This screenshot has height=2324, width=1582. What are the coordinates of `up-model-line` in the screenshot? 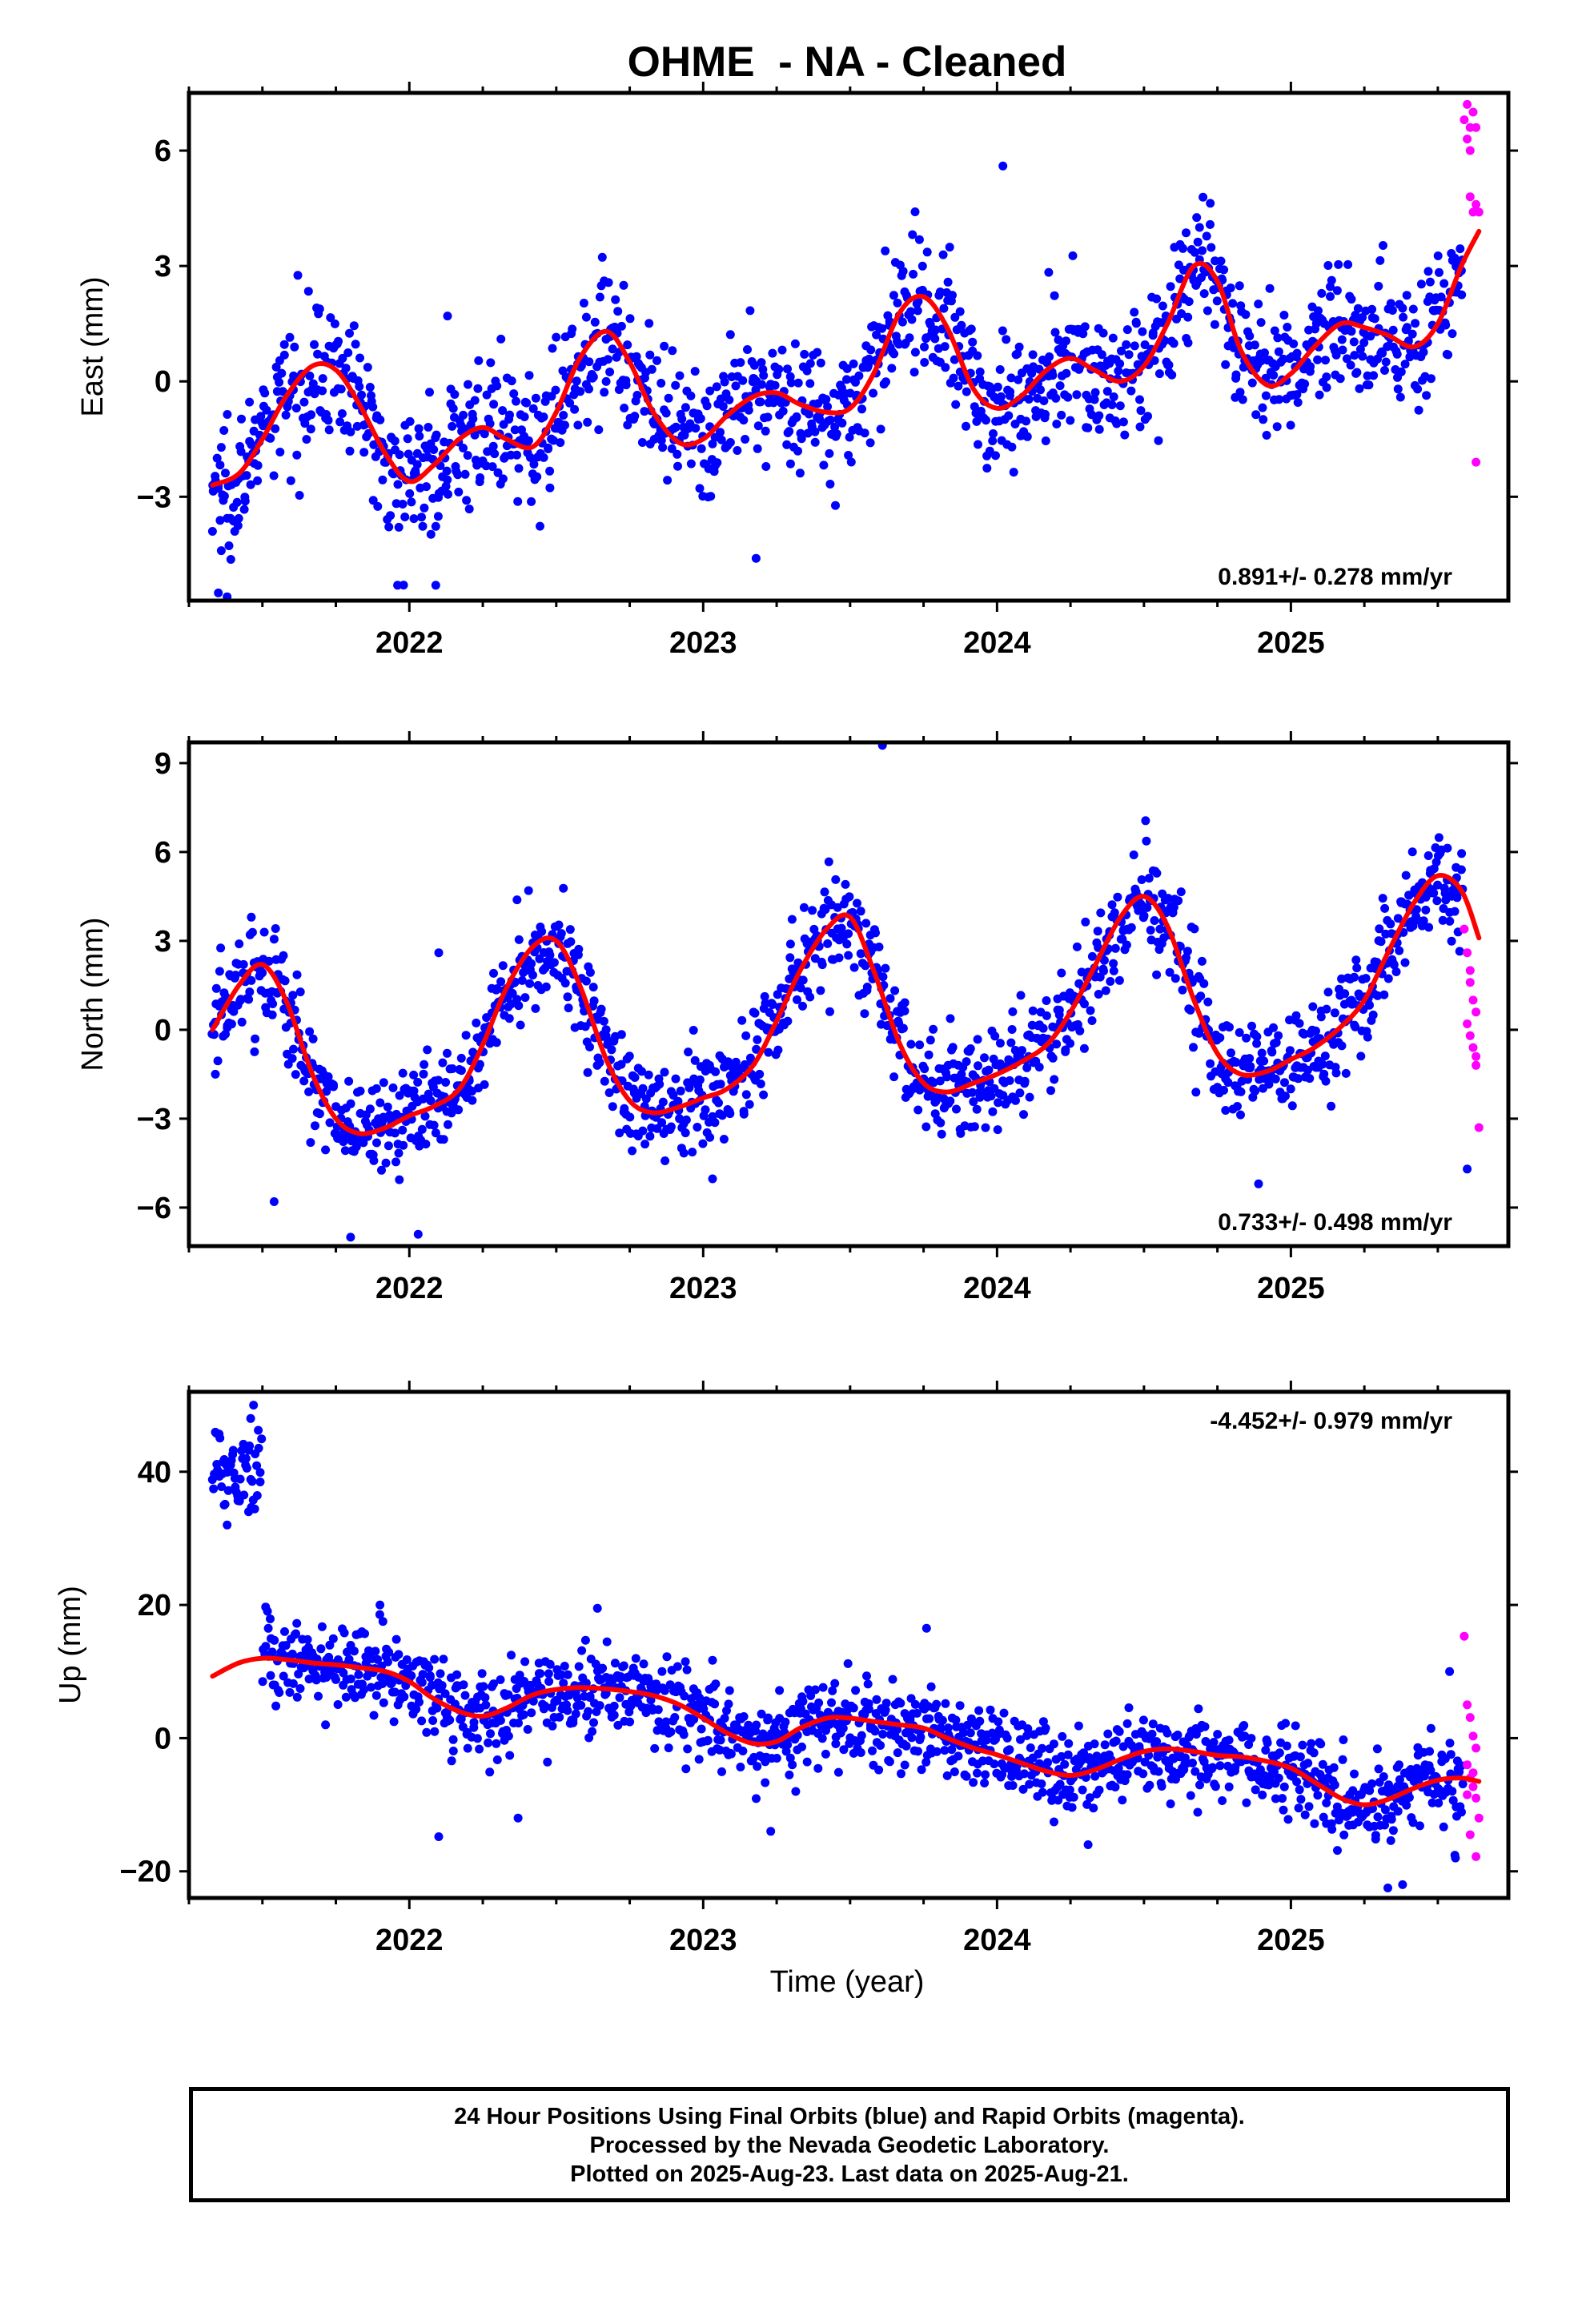 It's located at (846, 1731).